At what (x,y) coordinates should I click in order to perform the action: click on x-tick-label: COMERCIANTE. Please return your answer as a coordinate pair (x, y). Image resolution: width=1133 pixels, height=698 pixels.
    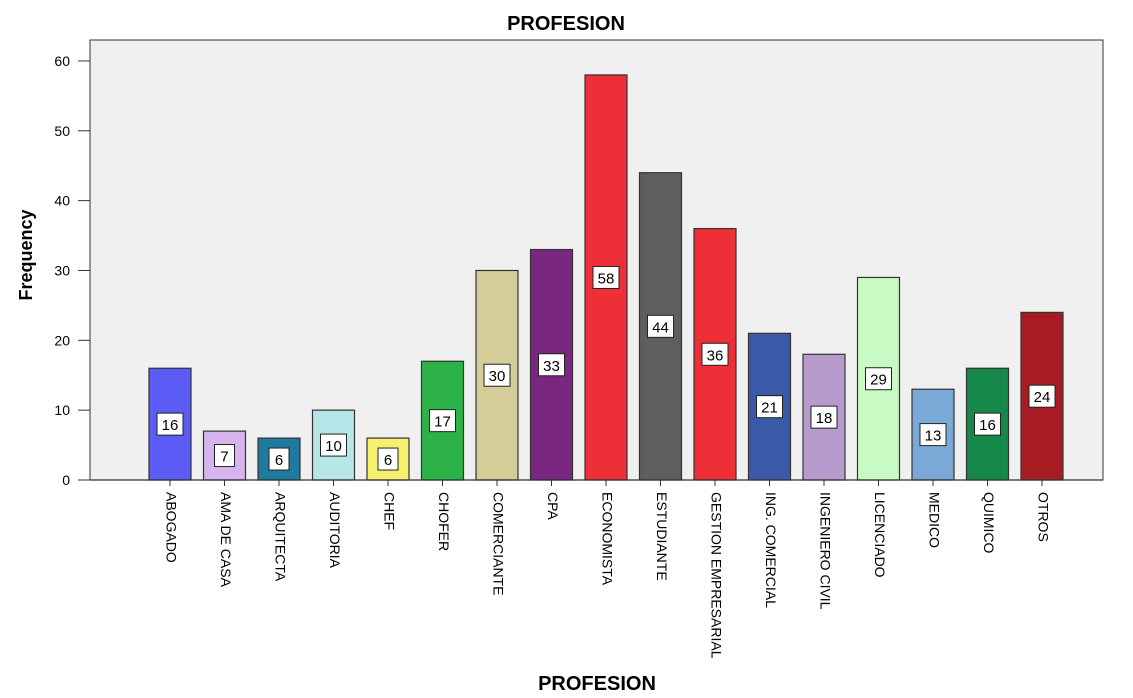
    Looking at the image, I should click on (498, 543).